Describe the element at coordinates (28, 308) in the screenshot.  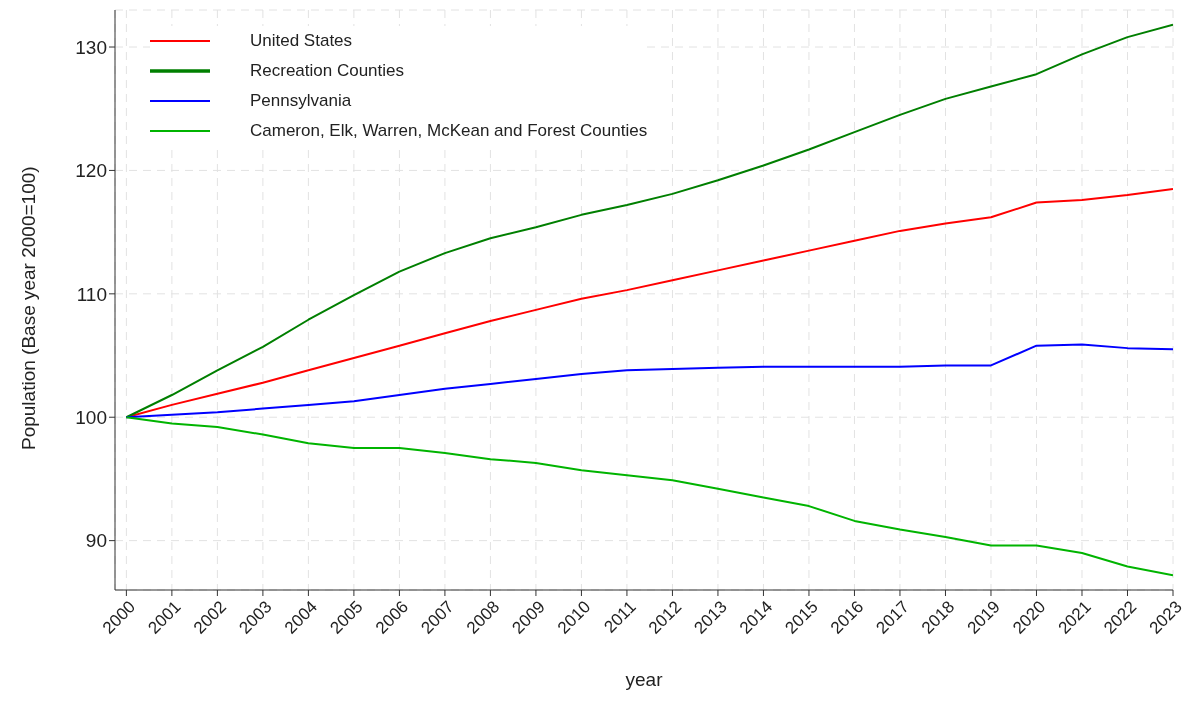
I see `y-axis-title: Population (Base year 2000=100)` at that location.